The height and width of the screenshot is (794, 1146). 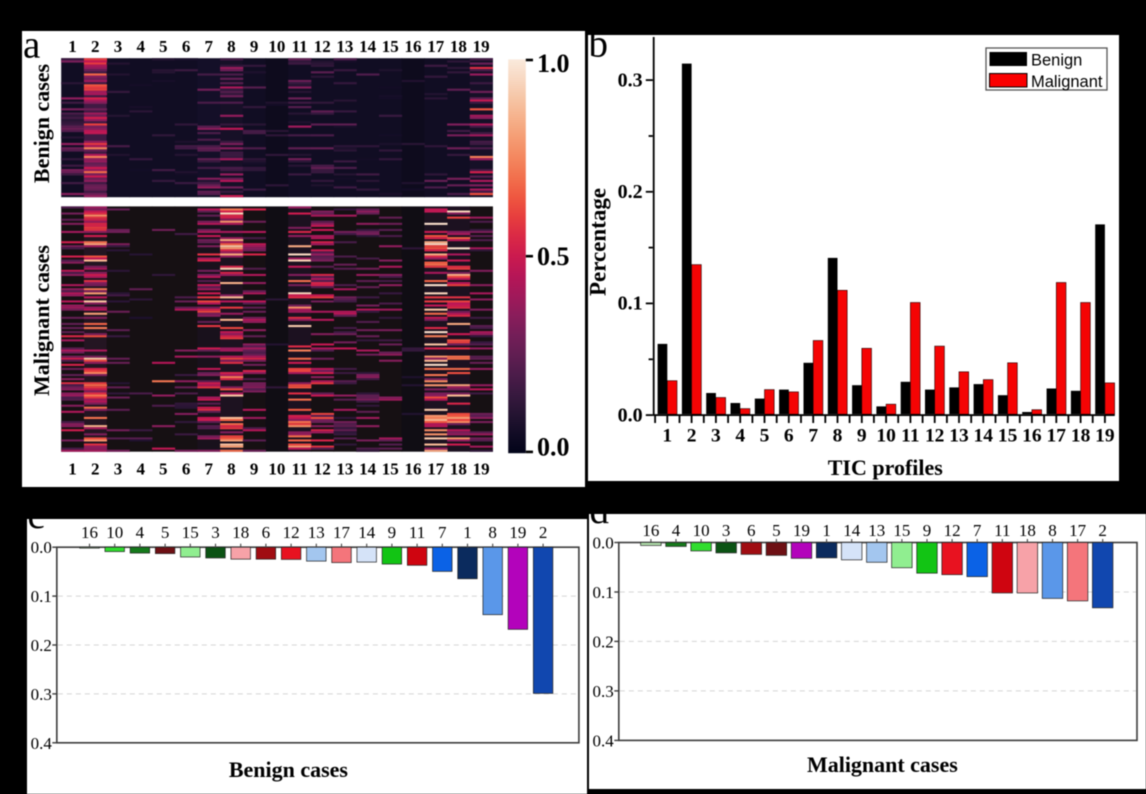 What do you see at coordinates (42, 743) in the screenshot?
I see `svg-text: 0.4` at bounding box center [42, 743].